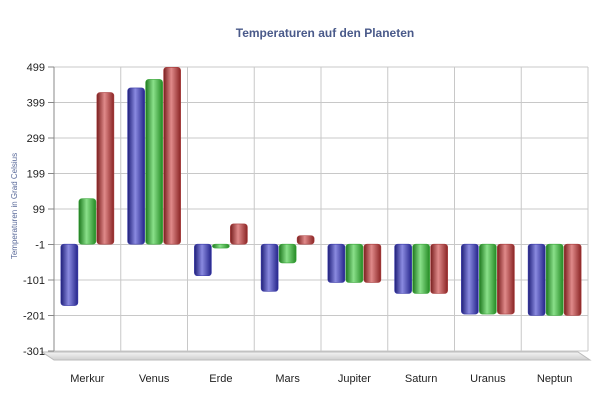  What do you see at coordinates (36, 139) in the screenshot?
I see `y-tick-label: 299` at bounding box center [36, 139].